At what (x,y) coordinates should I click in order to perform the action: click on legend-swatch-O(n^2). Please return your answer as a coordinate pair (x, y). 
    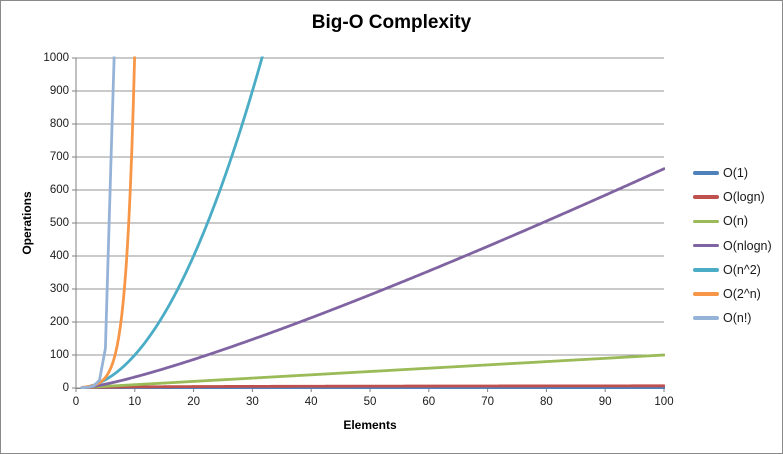
    Looking at the image, I should click on (706, 270).